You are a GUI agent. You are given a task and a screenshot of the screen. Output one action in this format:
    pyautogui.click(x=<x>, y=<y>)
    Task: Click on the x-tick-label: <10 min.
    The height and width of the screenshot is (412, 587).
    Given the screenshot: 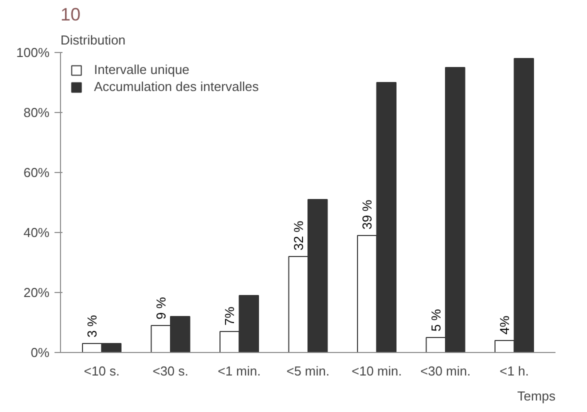 What is the action you would take?
    pyautogui.click(x=377, y=371)
    